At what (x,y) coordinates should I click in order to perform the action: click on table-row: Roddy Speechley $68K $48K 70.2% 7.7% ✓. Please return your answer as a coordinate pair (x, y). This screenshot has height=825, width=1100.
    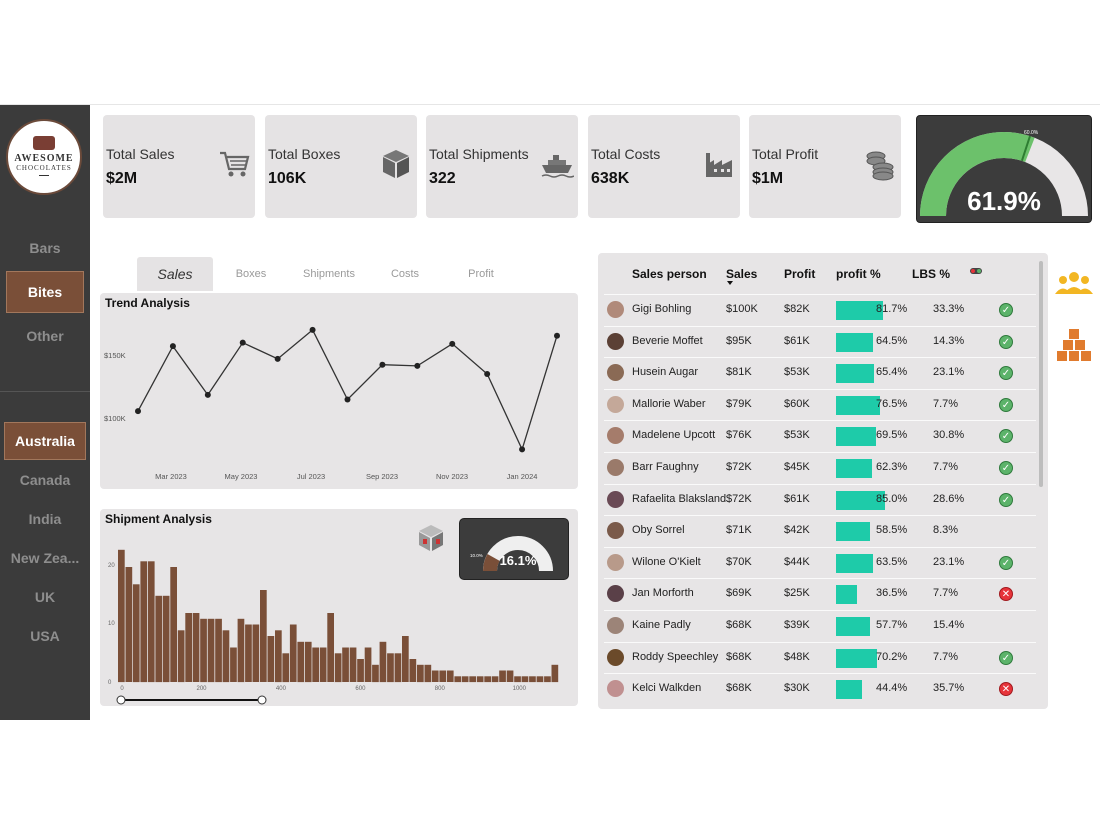
    Looking at the image, I should click on (820, 657).